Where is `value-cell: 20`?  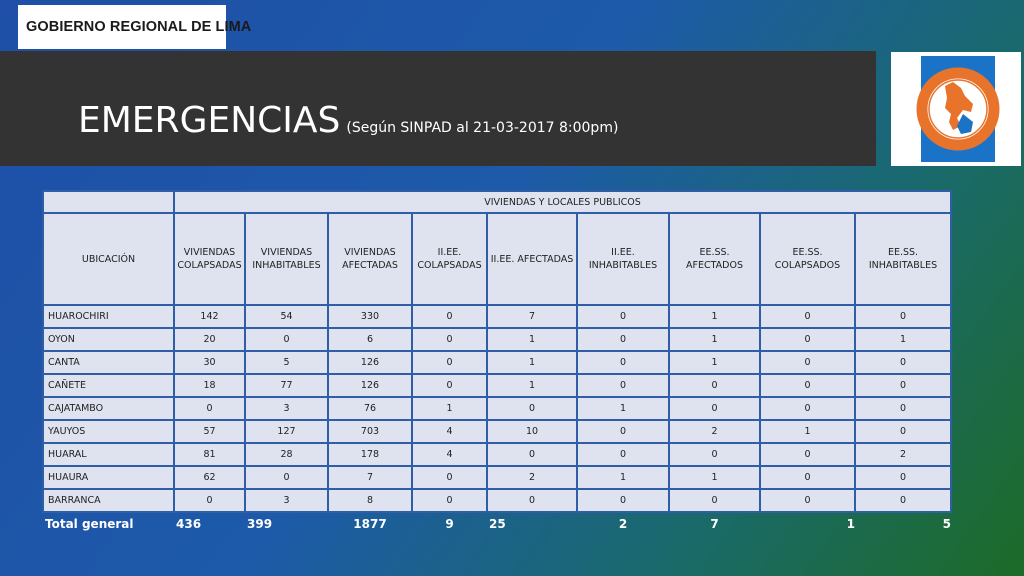
value-cell: 20 is located at coordinates (209, 339).